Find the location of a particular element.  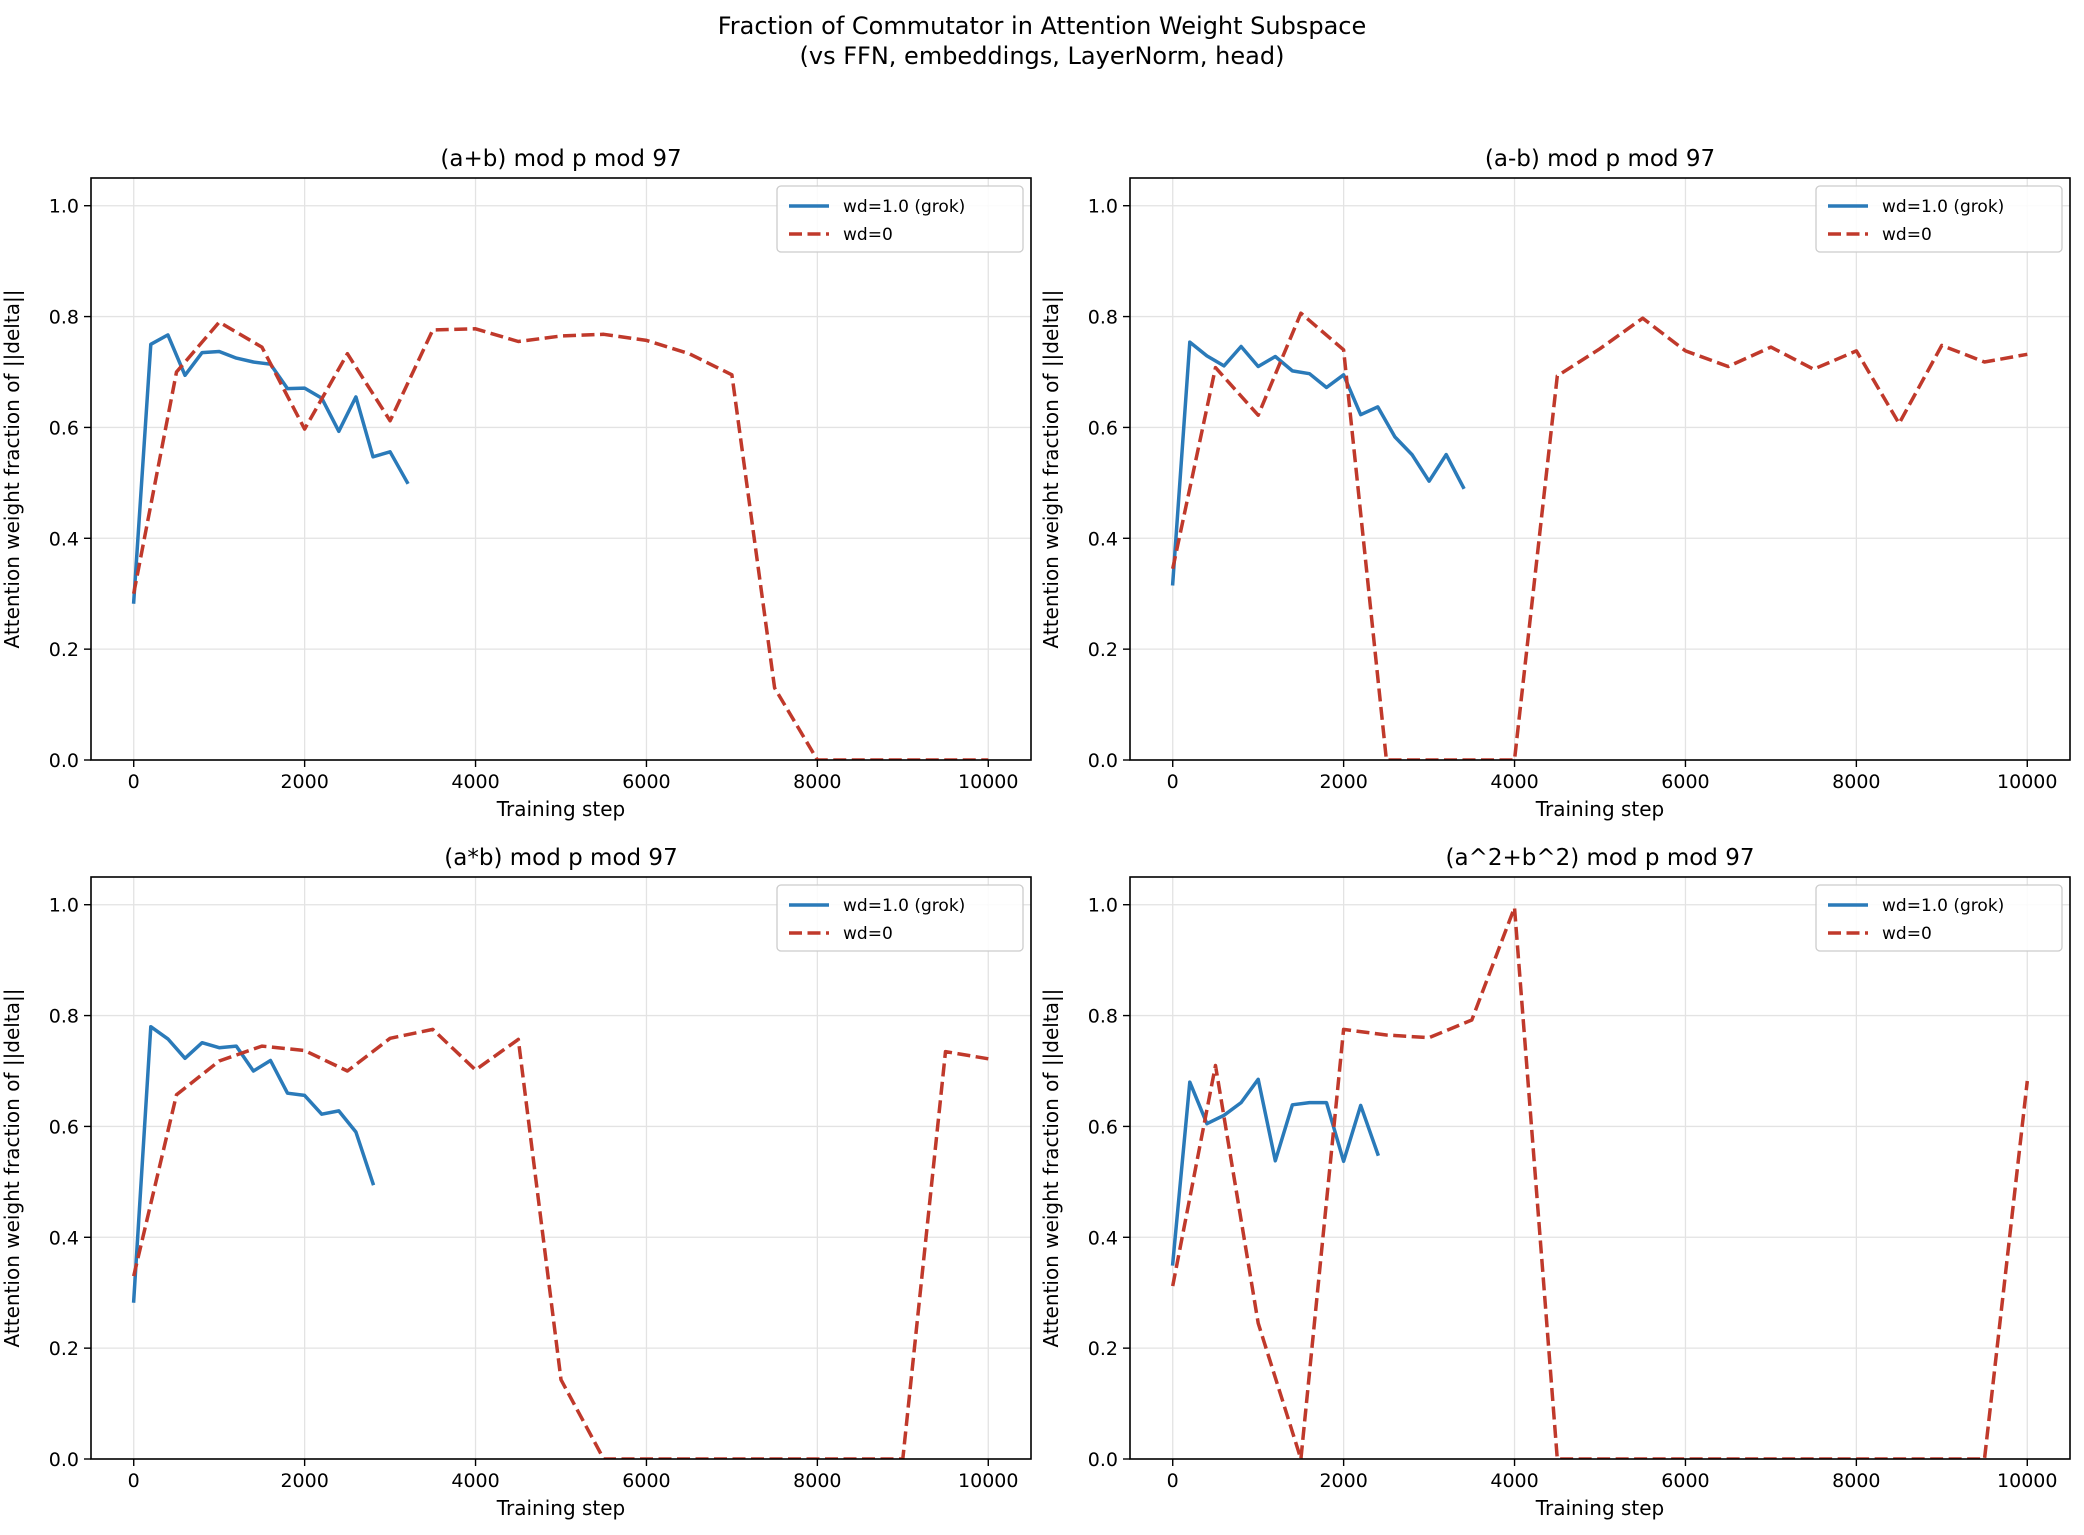

subplot-title: (a*b) mod p mod 97 is located at coordinates (560, 858).